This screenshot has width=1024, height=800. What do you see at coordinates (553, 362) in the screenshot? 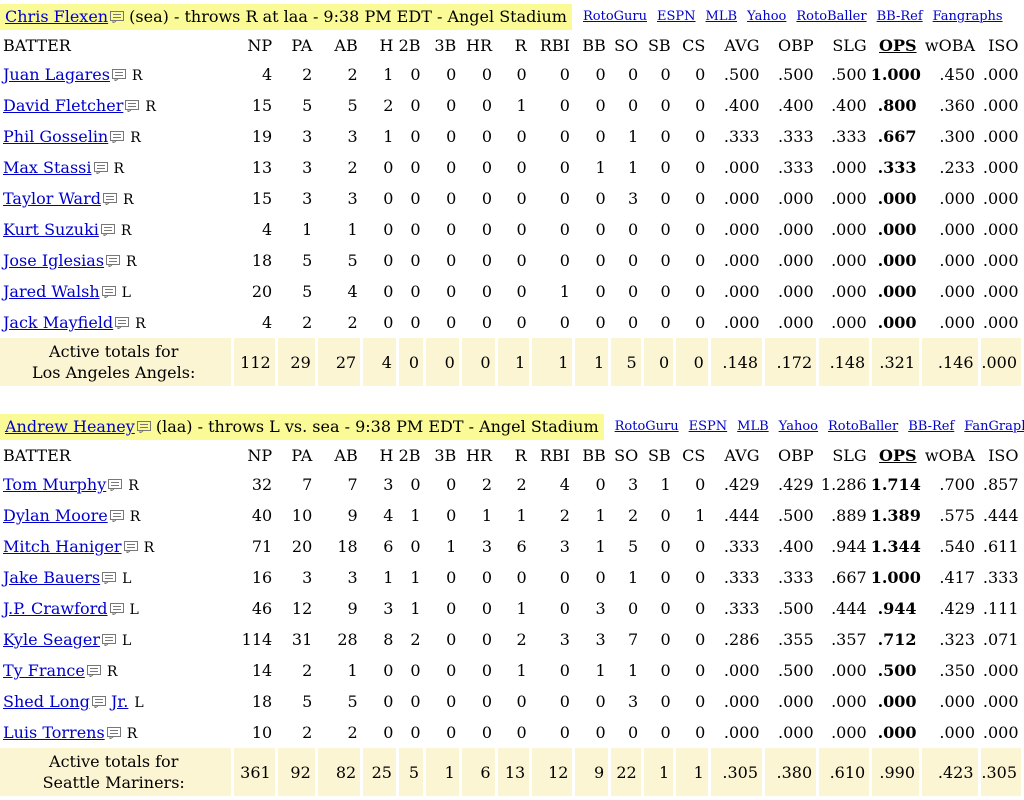
I see `total-rbi: 1` at bounding box center [553, 362].